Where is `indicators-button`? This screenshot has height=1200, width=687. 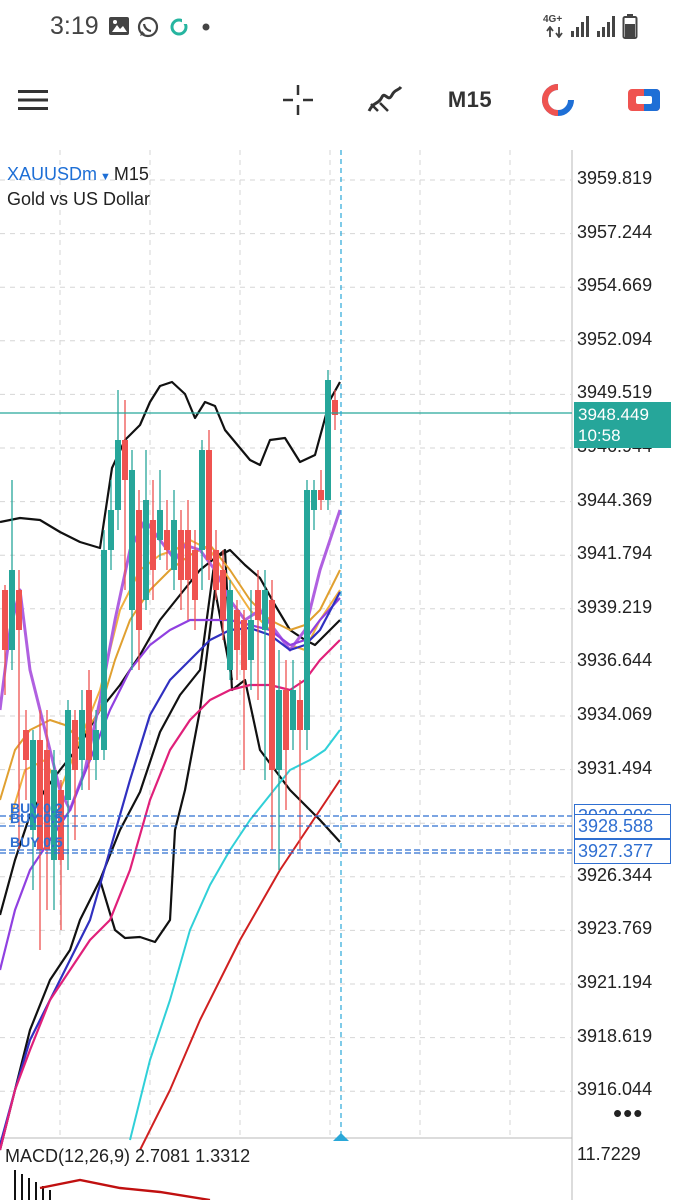 indicators-button is located at coordinates (385, 100).